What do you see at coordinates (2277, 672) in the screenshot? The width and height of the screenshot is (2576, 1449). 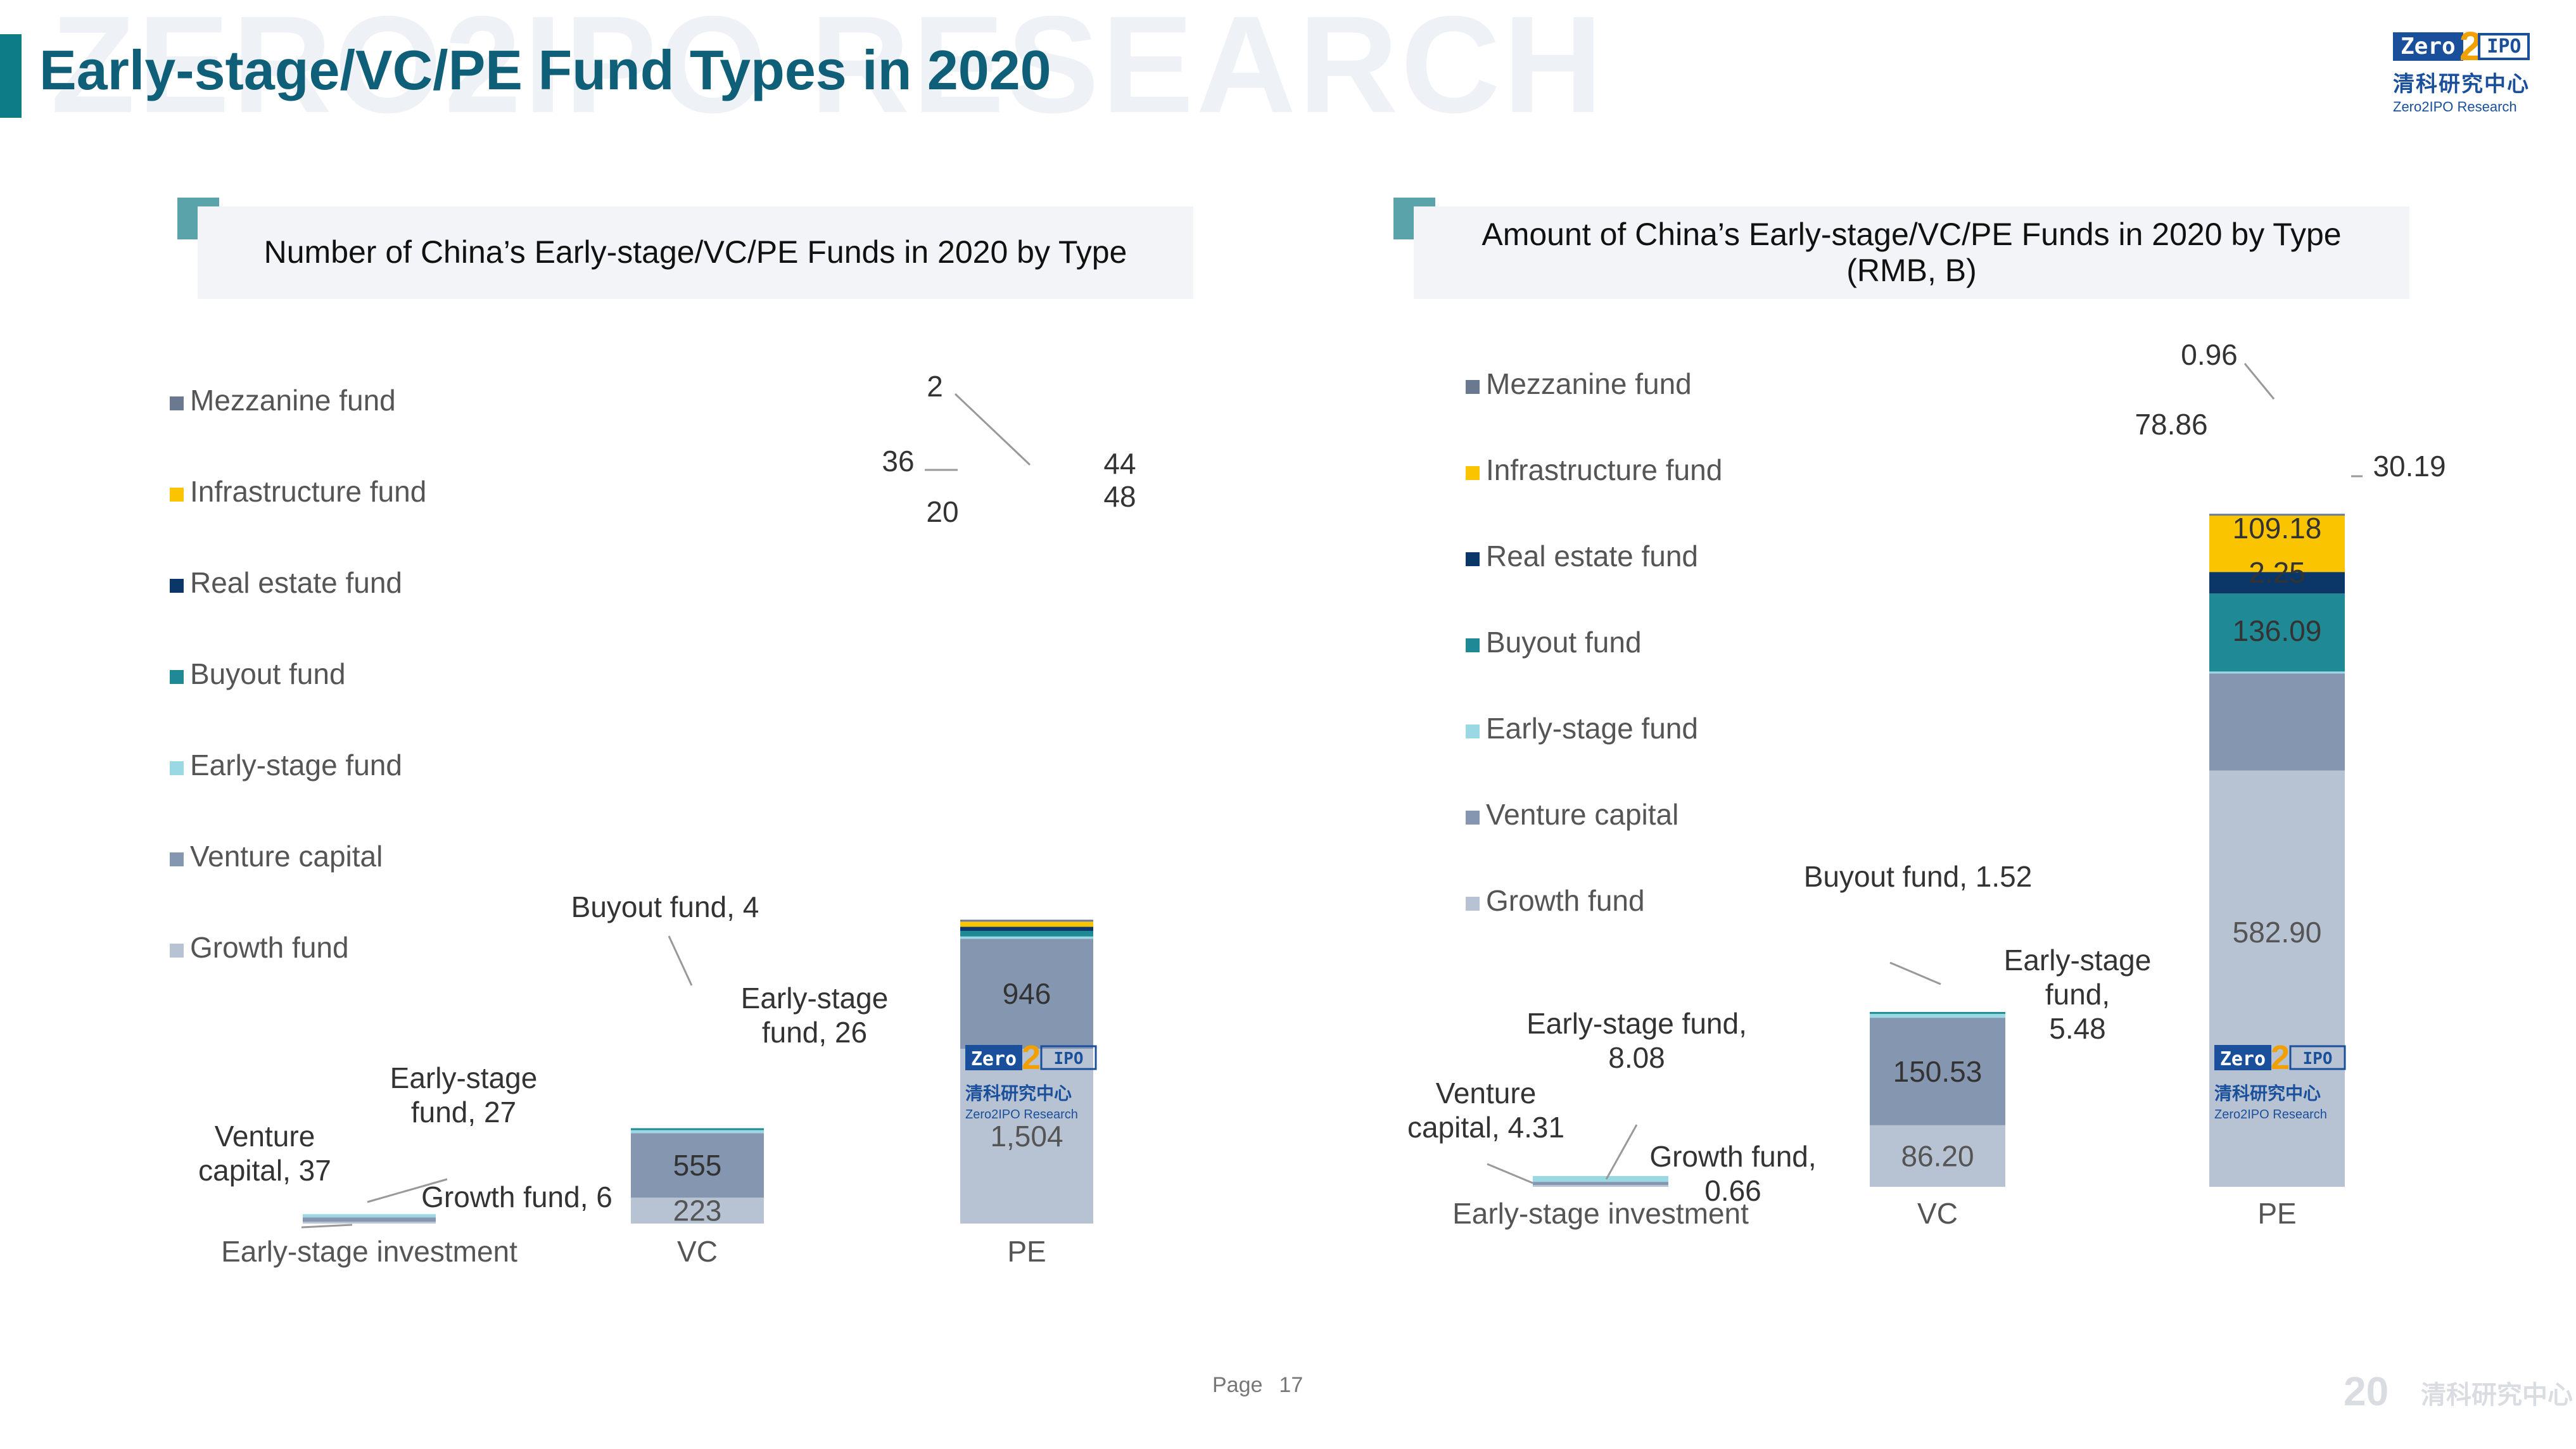 I see `chart2-bar-pe-early-stage-fund` at bounding box center [2277, 672].